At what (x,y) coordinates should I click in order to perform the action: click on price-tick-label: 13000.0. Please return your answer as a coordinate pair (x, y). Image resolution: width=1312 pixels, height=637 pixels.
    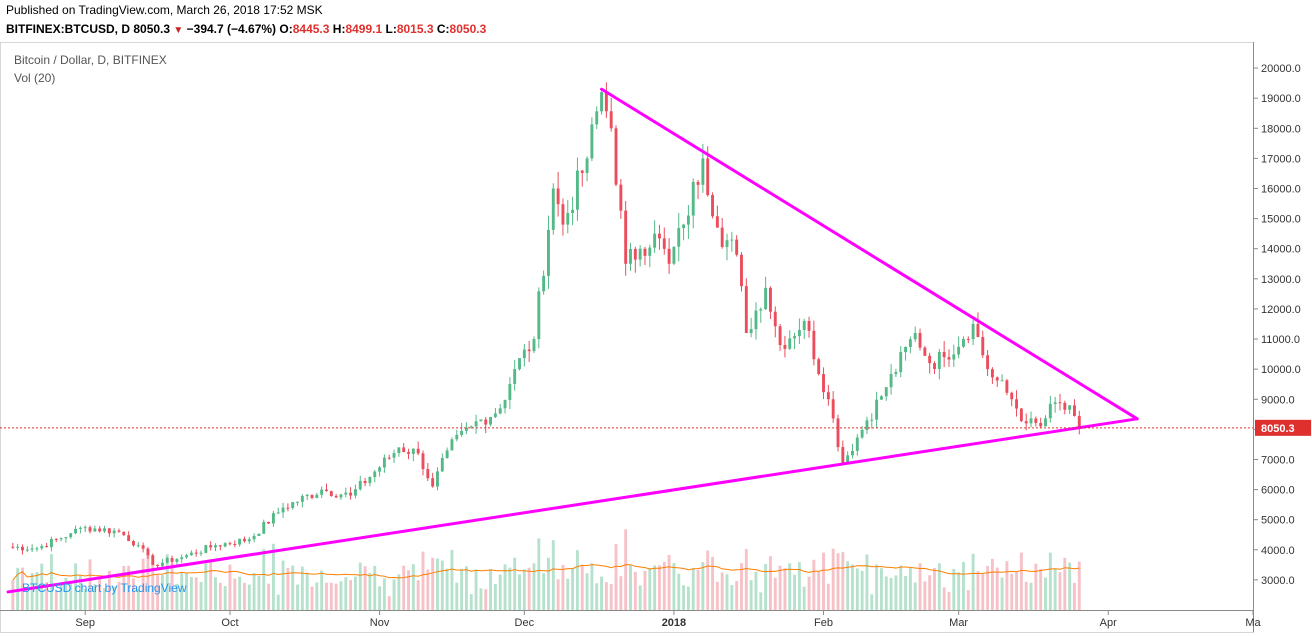
    Looking at the image, I should click on (1281, 280).